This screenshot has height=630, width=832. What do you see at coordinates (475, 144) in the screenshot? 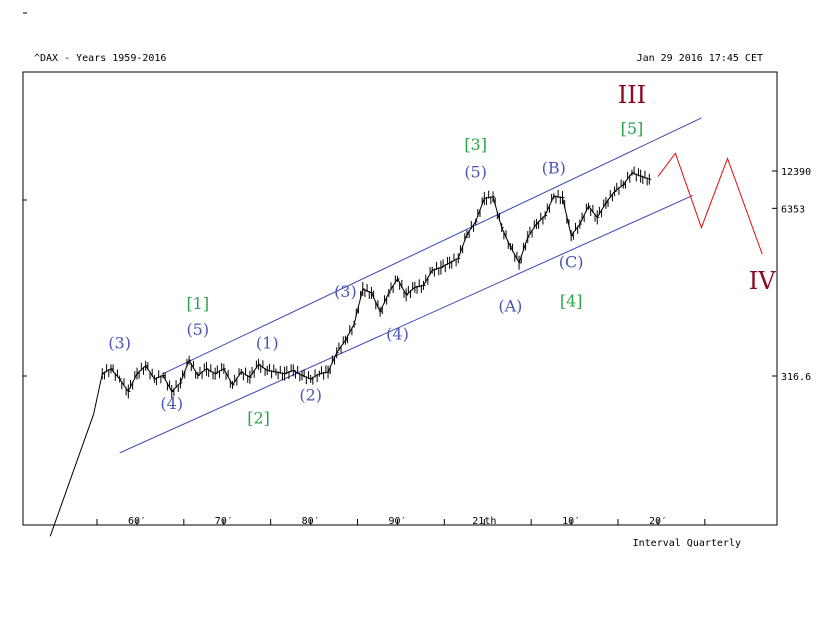
I see `wave-label: [3]` at bounding box center [475, 144].